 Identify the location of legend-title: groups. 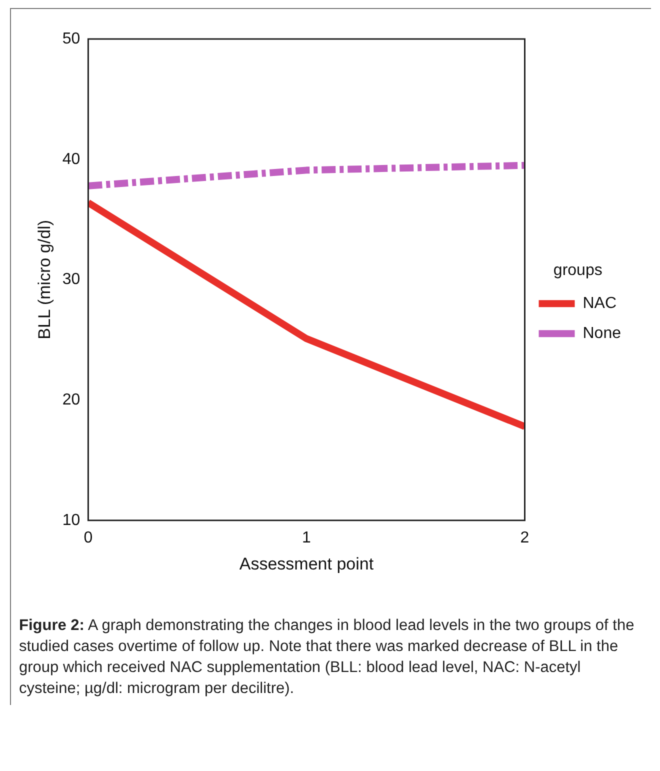
(577, 270).